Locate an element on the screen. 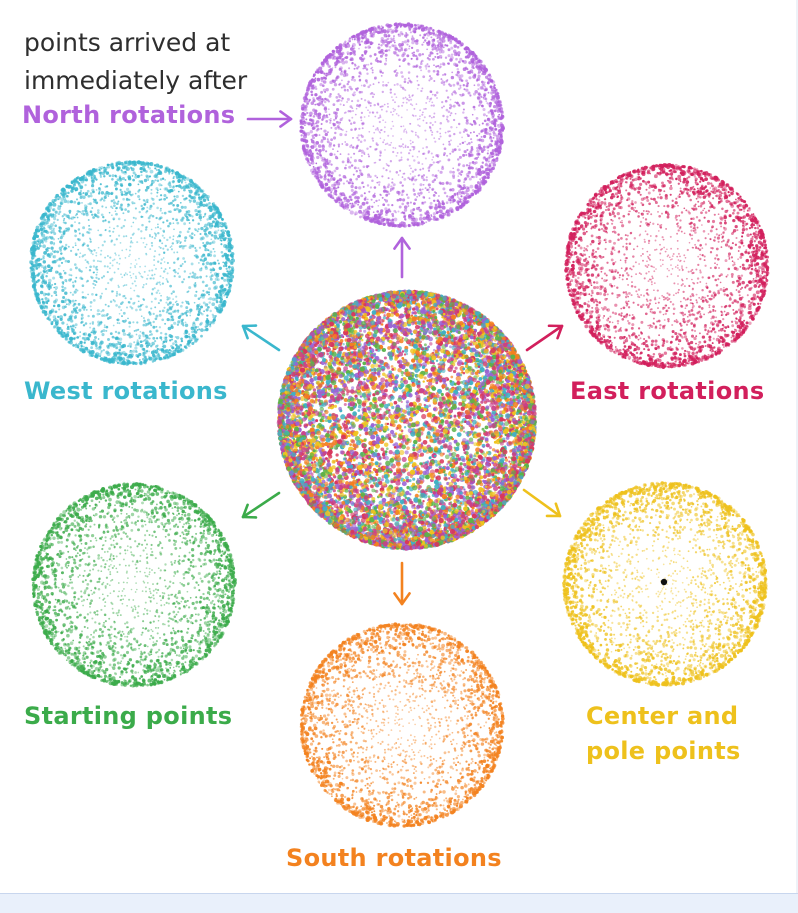 This screenshot has width=798, height=913. center-pole-label-line-2: pole points is located at coordinates (663, 751).